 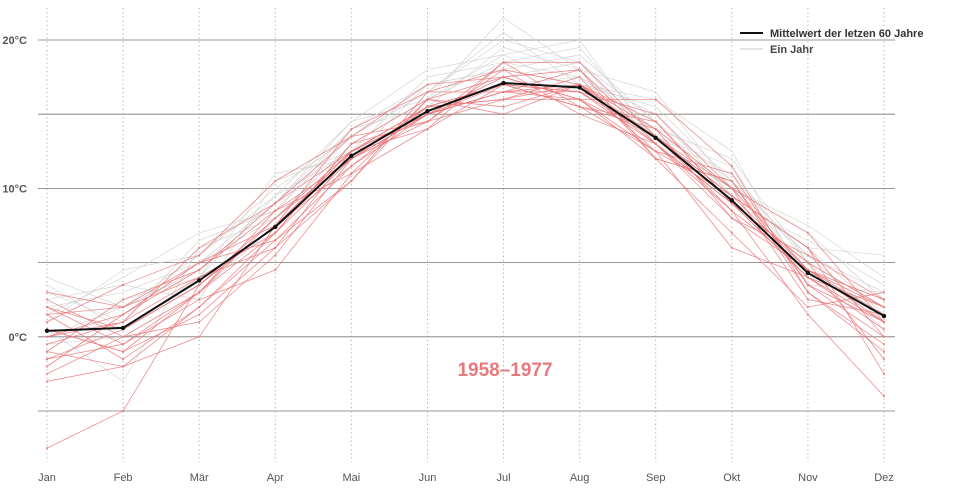 What do you see at coordinates (123, 478) in the screenshot?
I see `x-tick-label: Feb` at bounding box center [123, 478].